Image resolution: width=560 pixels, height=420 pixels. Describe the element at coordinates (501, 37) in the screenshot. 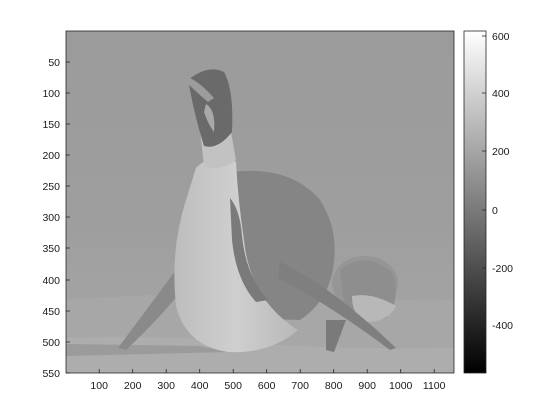

I see `colorbar-tick-label: 600` at that location.